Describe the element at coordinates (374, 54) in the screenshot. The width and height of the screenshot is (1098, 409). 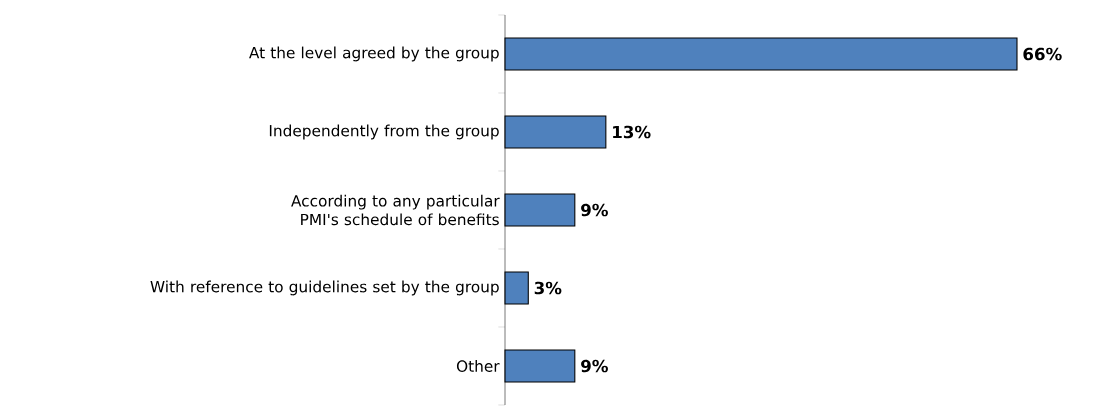
I see `y-tick-label: At the level agreed by the group` at that location.